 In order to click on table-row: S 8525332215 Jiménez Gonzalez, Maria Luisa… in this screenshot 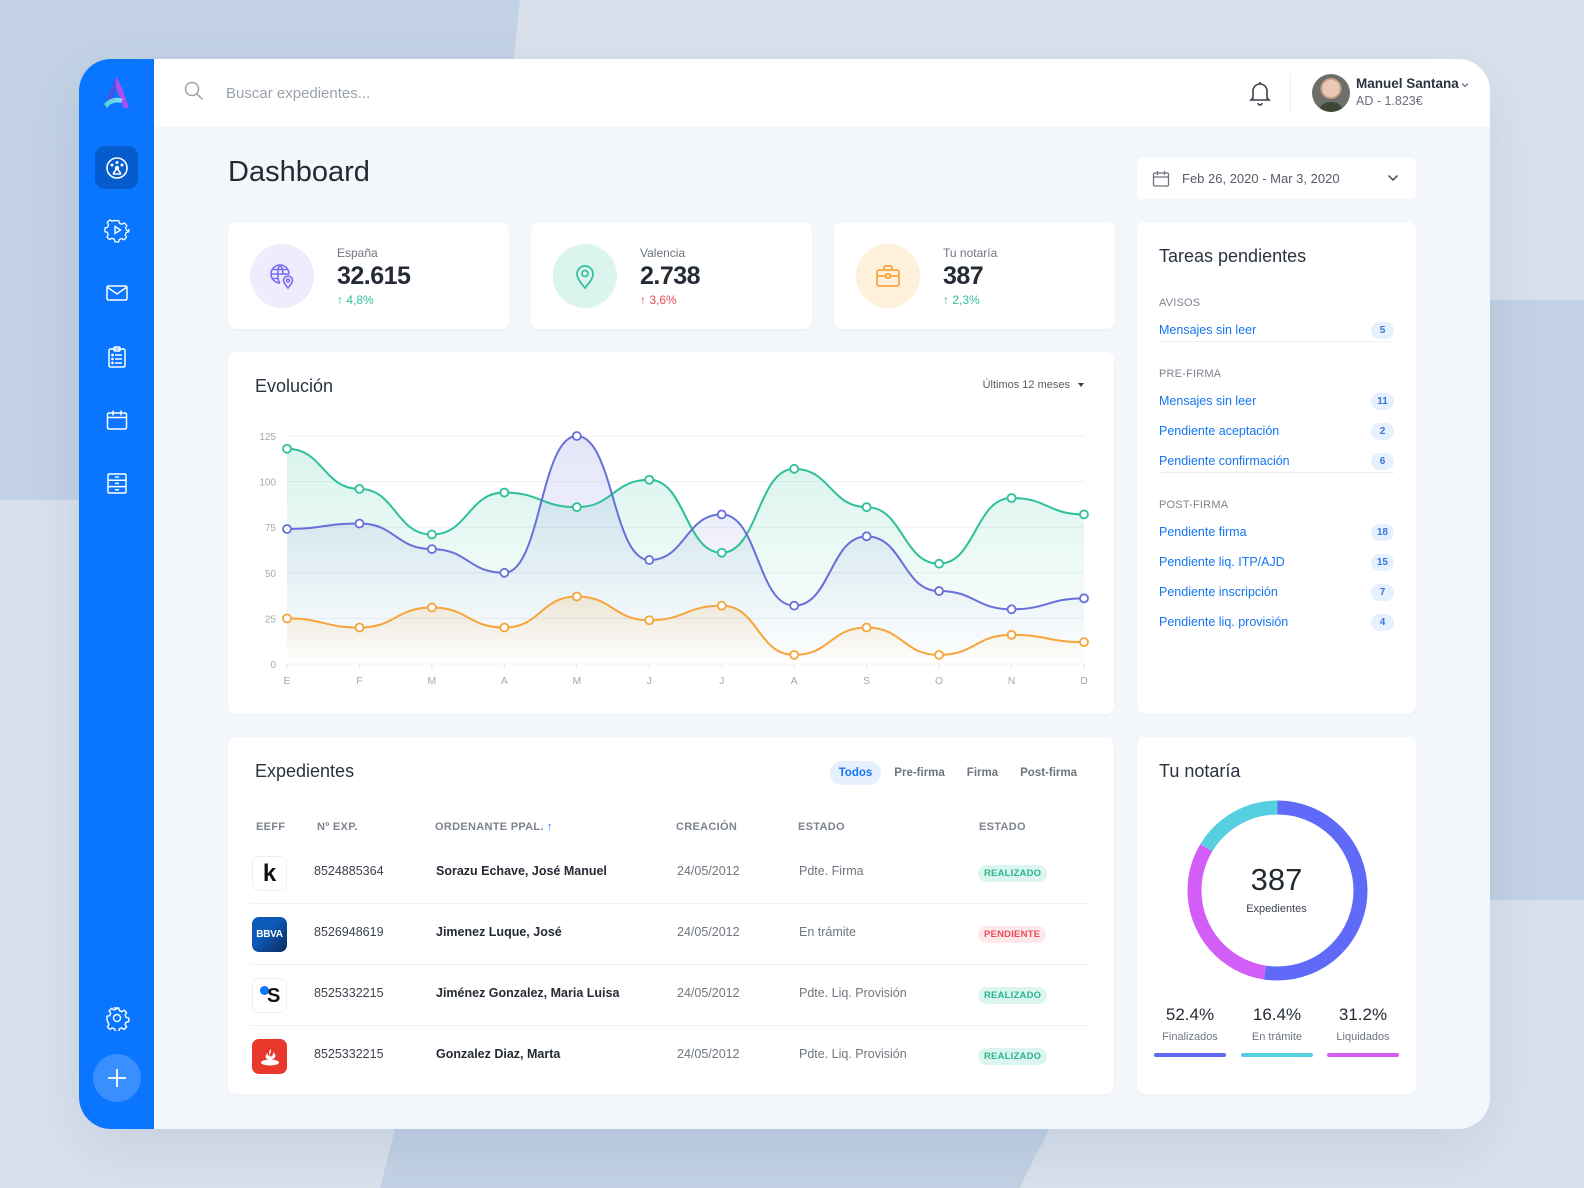, I will do `click(668, 994)`.